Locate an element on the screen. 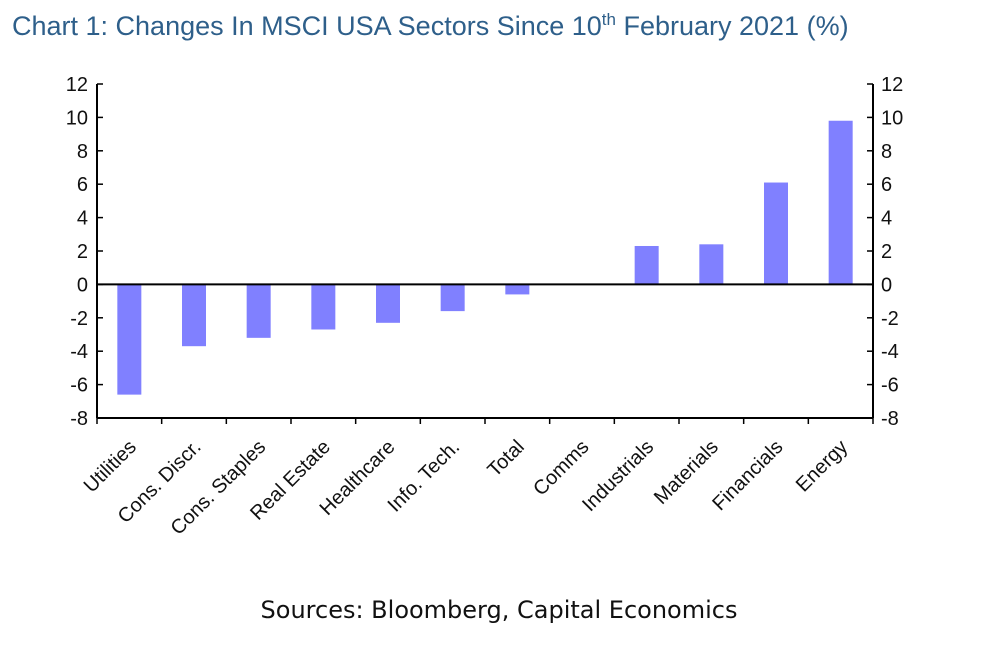  right-tick-label: 4 is located at coordinates (886, 219).